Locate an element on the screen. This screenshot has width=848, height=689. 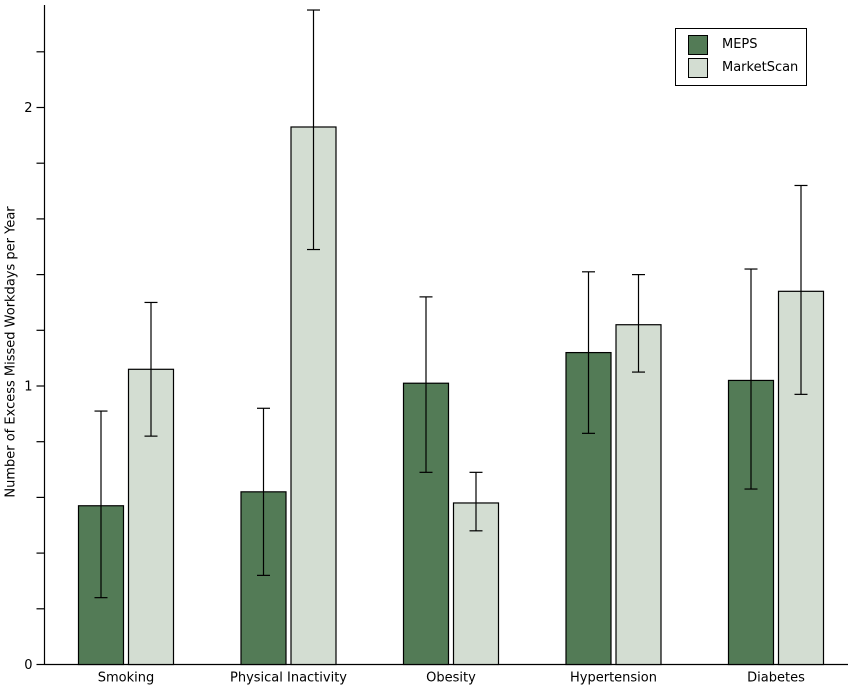
legend-label-meps: MEPS is located at coordinates (740, 44).